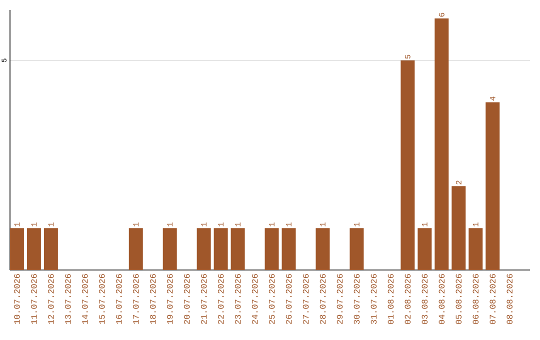 The width and height of the screenshot is (540, 340). What do you see at coordinates (493, 299) in the screenshot?
I see `x-tick-label: 07.08.2026` at bounding box center [493, 299].